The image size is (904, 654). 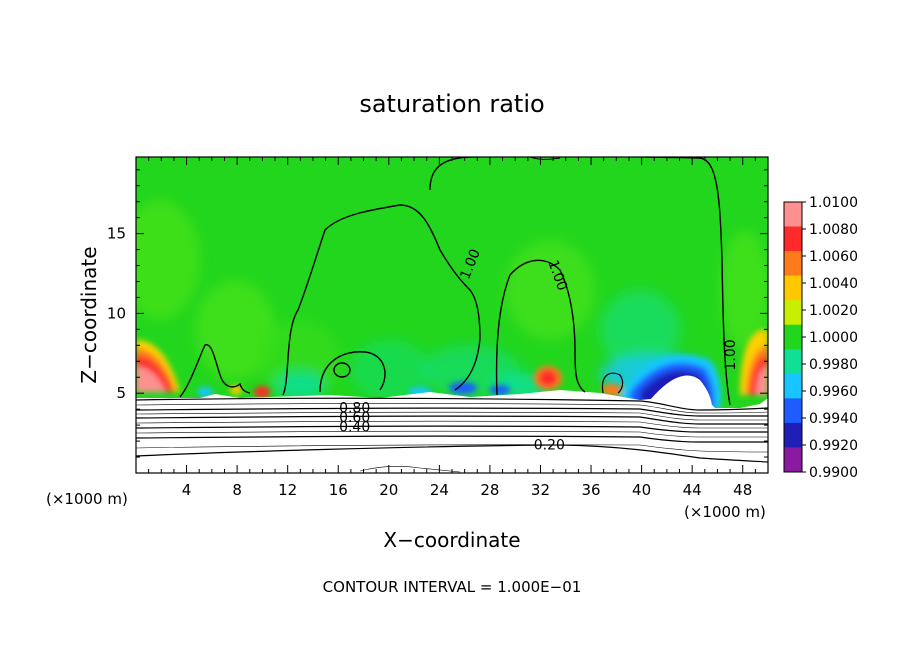 What do you see at coordinates (833, 203) in the screenshot?
I see `colorbar-level-label: 1.0100` at bounding box center [833, 203].